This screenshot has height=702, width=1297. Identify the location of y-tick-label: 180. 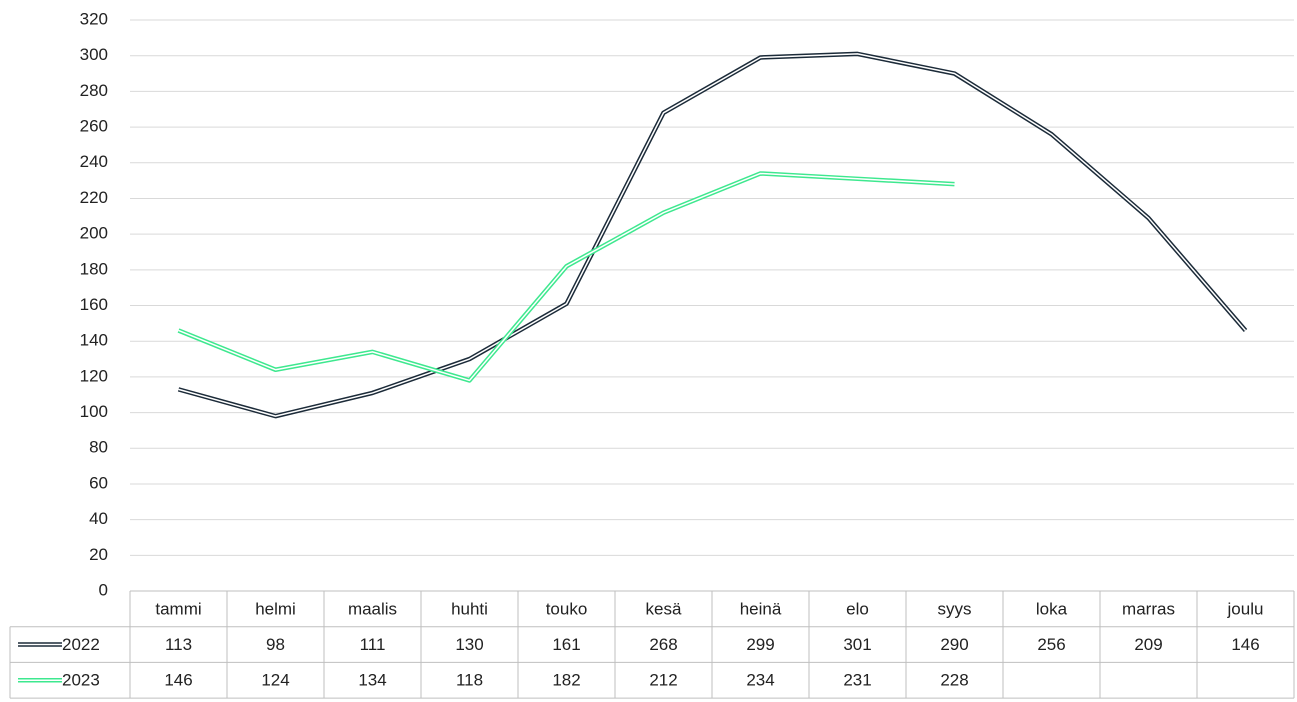
(94, 268).